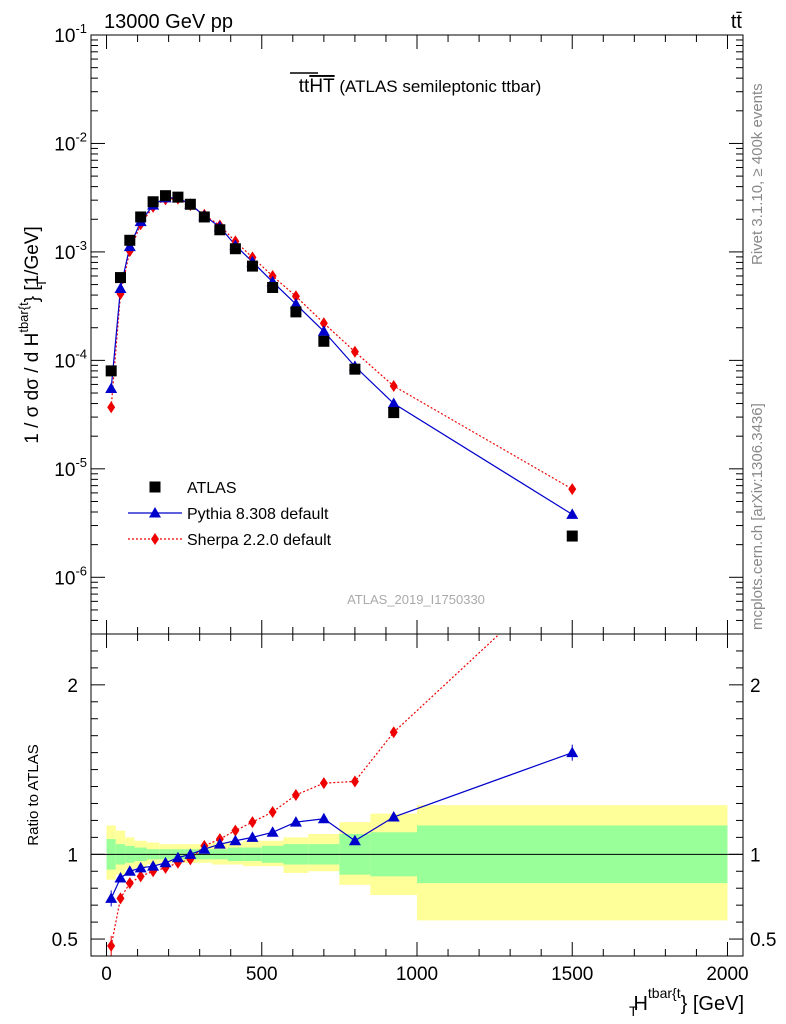 This screenshot has height=1024, width=786. I want to click on rivet-label: Rivet 3.1.10, ≥ 400k events, so click(757, 174).